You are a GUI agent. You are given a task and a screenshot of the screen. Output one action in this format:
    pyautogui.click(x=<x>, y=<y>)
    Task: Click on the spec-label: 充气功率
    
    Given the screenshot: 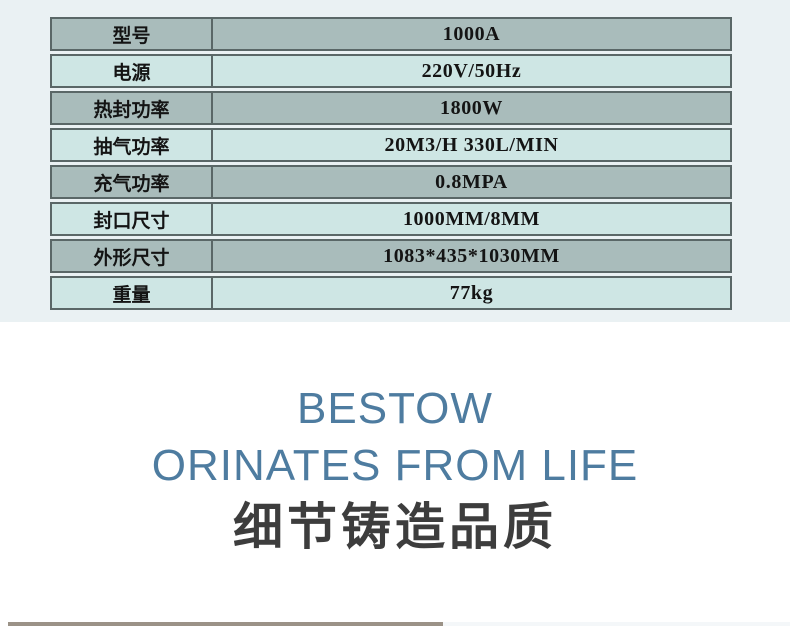 What is the action you would take?
    pyautogui.click(x=132, y=182)
    